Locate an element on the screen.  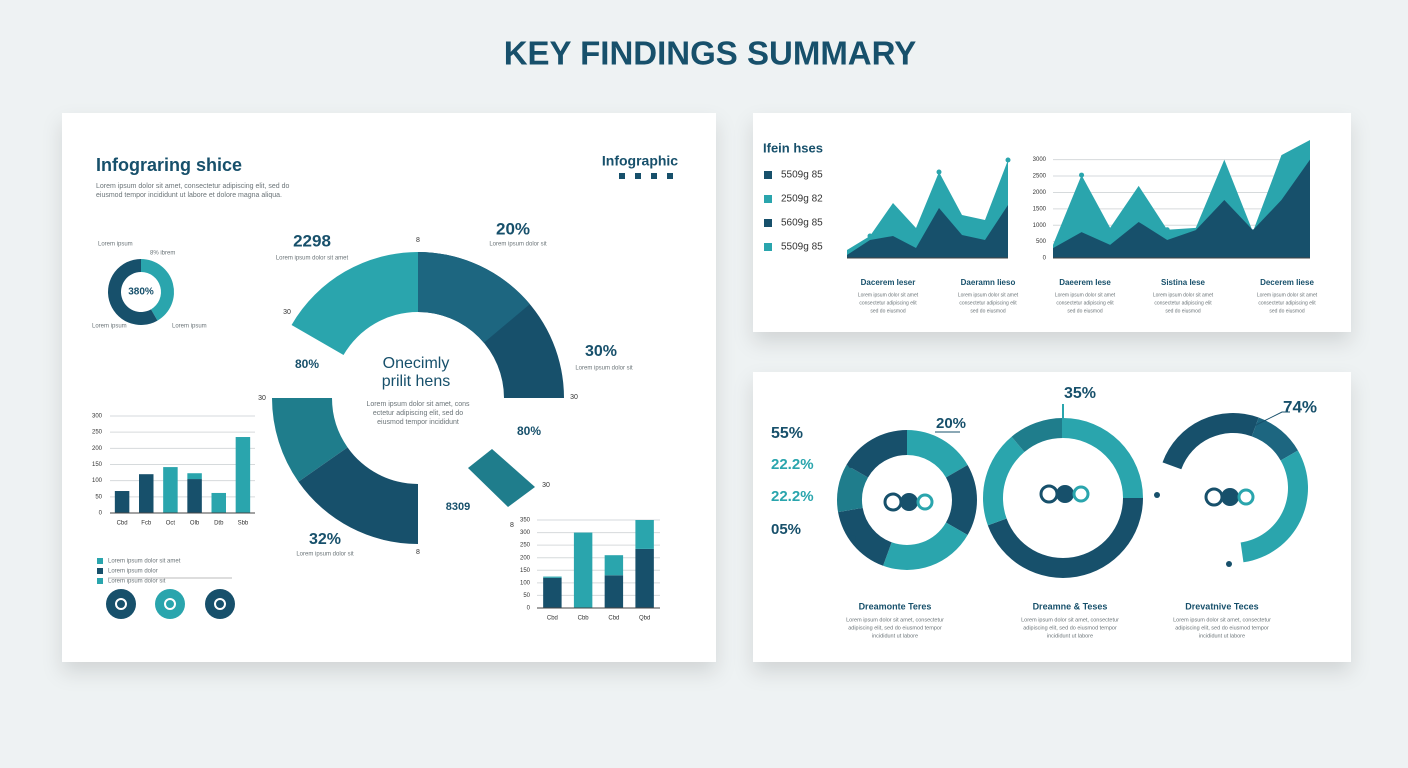
y-tick-label: 300 is located at coordinates (97, 417).